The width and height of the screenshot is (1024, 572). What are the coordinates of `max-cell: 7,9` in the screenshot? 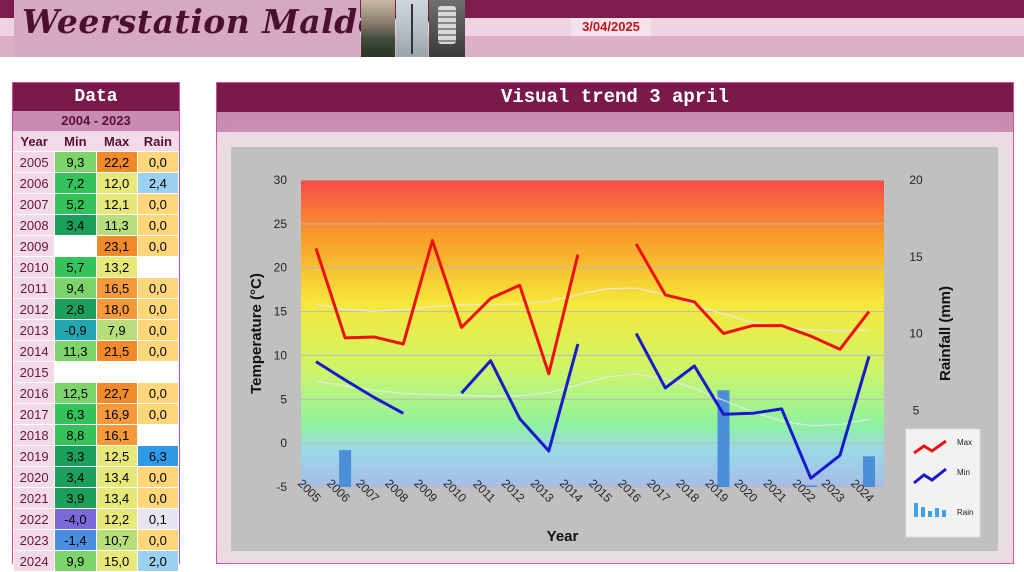 It's located at (116, 330).